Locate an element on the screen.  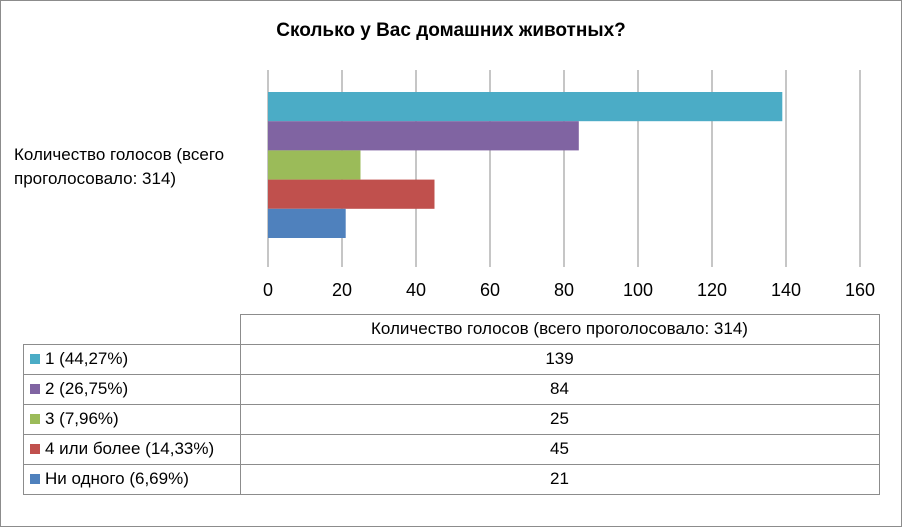
x-tick-label: 160 is located at coordinates (860, 290).